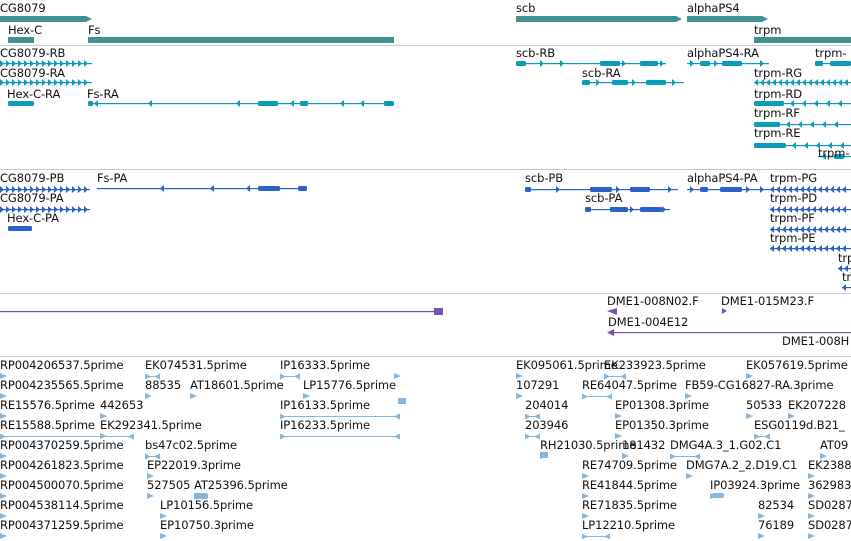  I want to click on est-label: IP03924.3prime, so click(755, 485).